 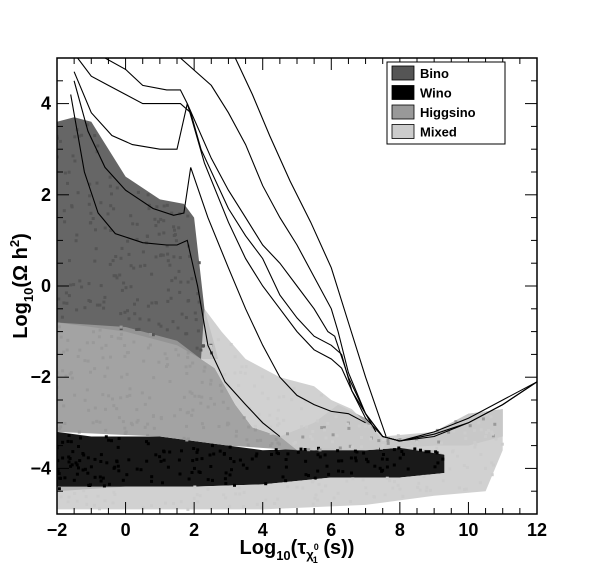 I want to click on y-axis-title: Log10(Ω h2), so click(x=21, y=286).